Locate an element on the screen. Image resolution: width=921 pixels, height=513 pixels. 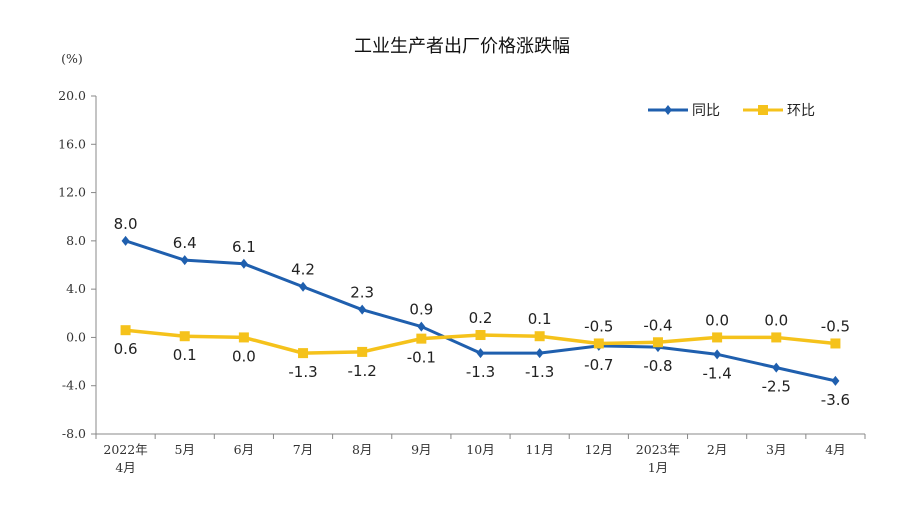
x-tick-label: 12月 is located at coordinates (599, 449).